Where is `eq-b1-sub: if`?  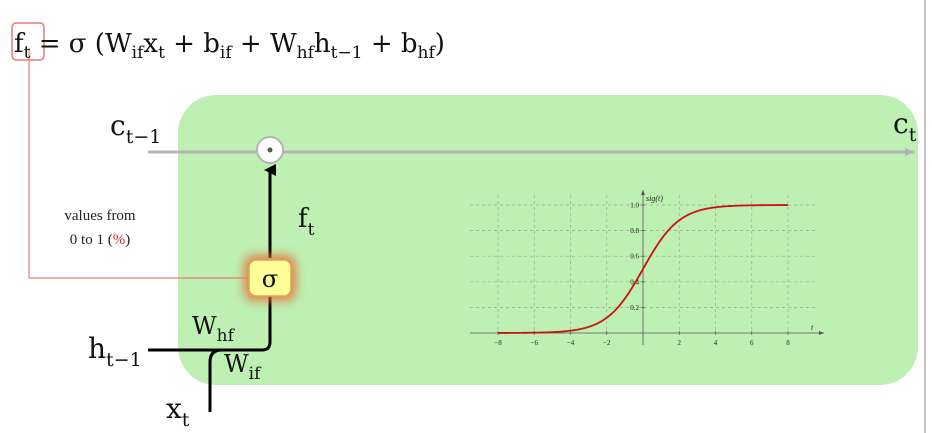
eq-b1-sub: if is located at coordinates (226, 53).